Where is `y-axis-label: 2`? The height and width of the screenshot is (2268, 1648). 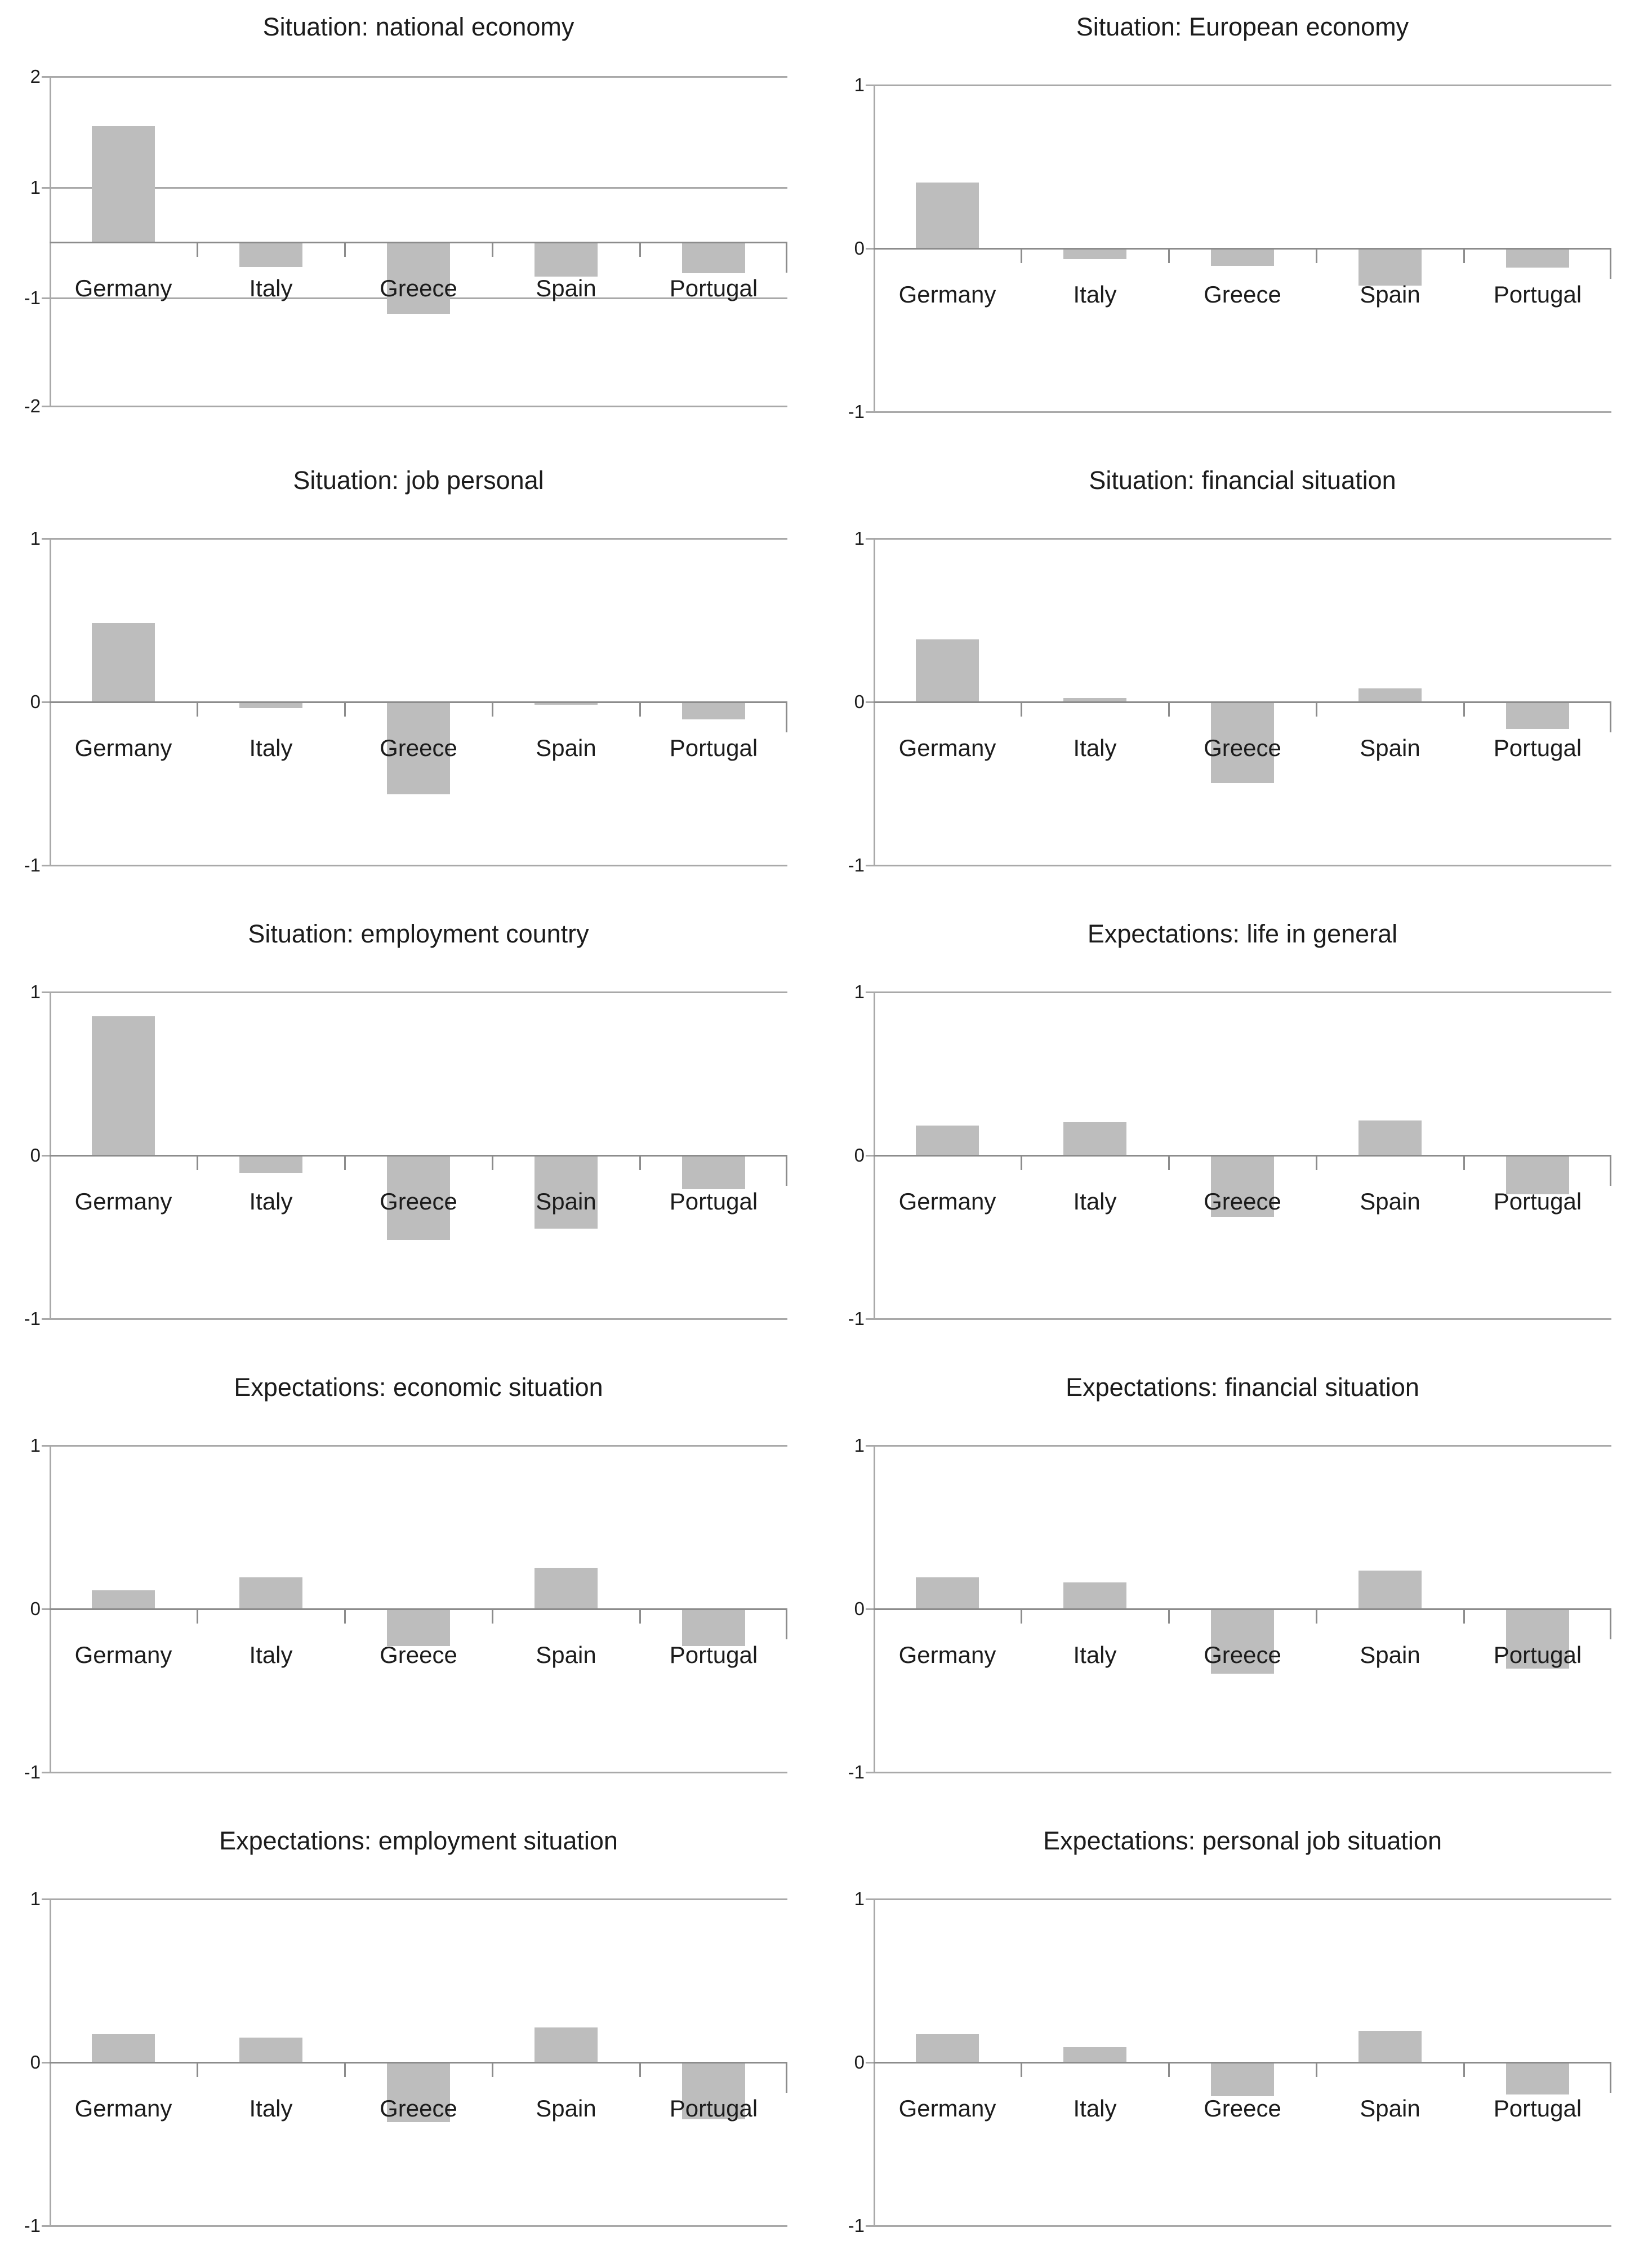
y-axis-label: 2 is located at coordinates (35, 76).